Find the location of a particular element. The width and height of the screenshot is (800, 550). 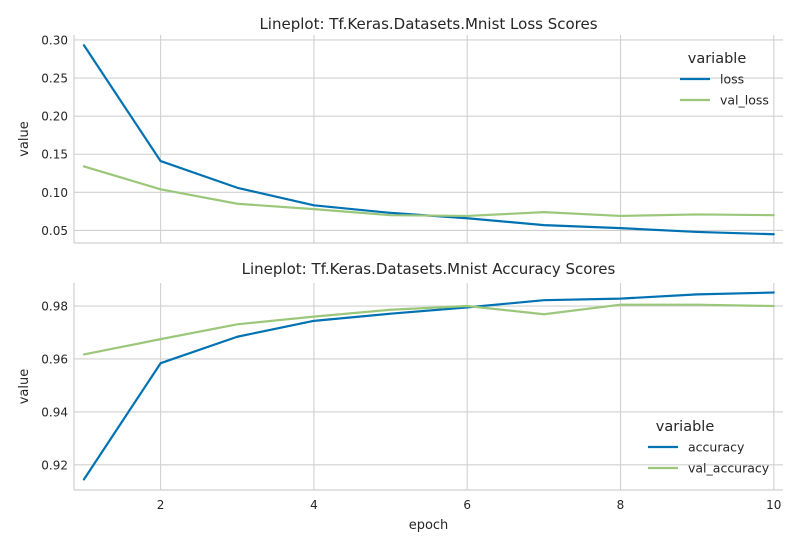

legend: variable loss val_loss is located at coordinates (724, 79).